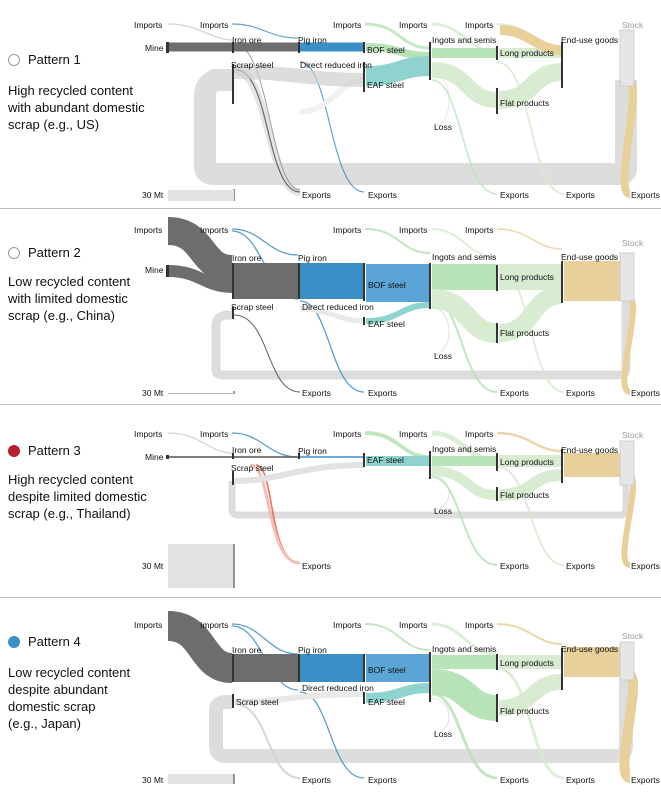  What do you see at coordinates (398, 51) in the screenshot?
I see `flow-bof-to-ingots` at bounding box center [398, 51].